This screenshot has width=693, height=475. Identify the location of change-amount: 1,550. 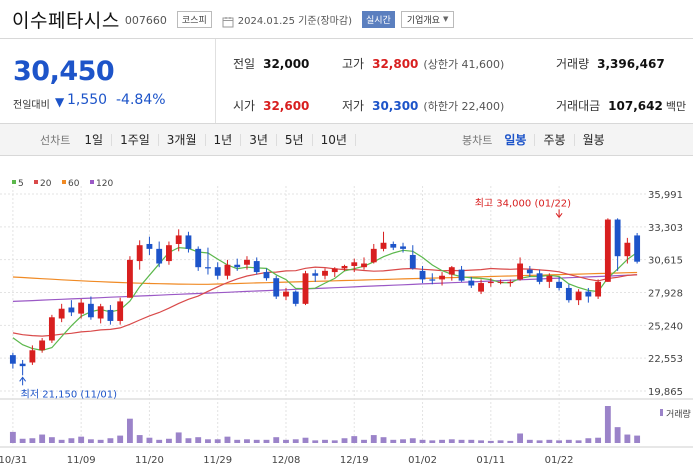
(87, 100).